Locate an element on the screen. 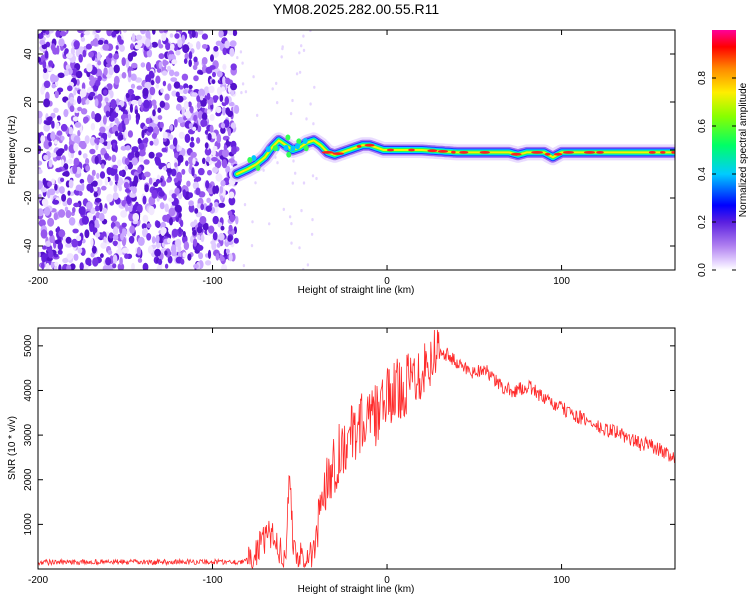 This screenshot has height=600, width=750. spectrogram-xtick-label: 100 is located at coordinates (561, 281).